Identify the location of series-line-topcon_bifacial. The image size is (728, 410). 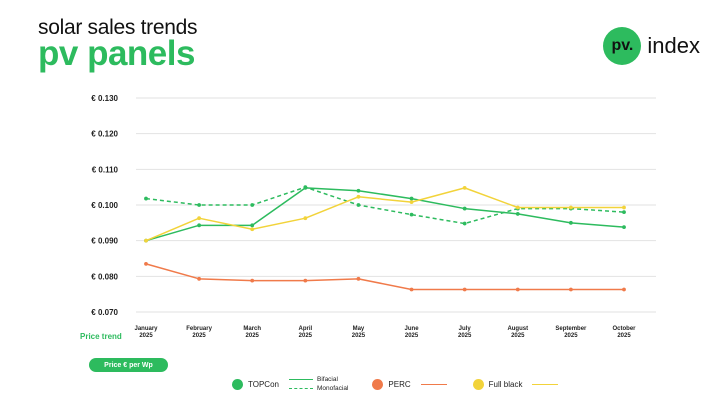
(385, 214).